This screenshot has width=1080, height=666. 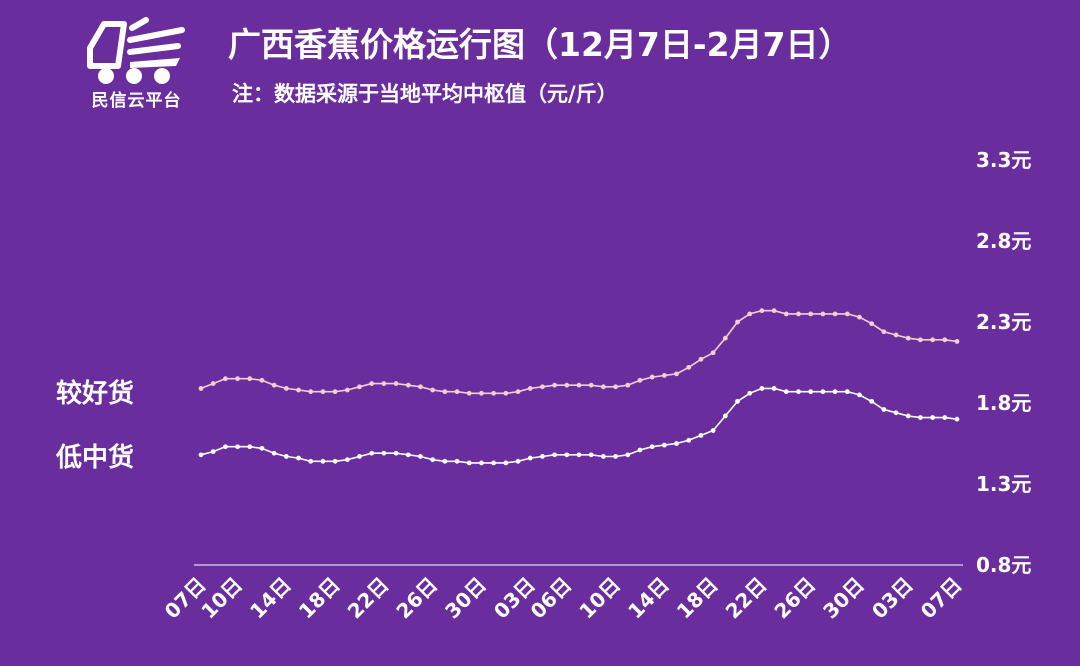 What do you see at coordinates (697, 598) in the screenshot?
I see `x-tick-label: 18日` at bounding box center [697, 598].